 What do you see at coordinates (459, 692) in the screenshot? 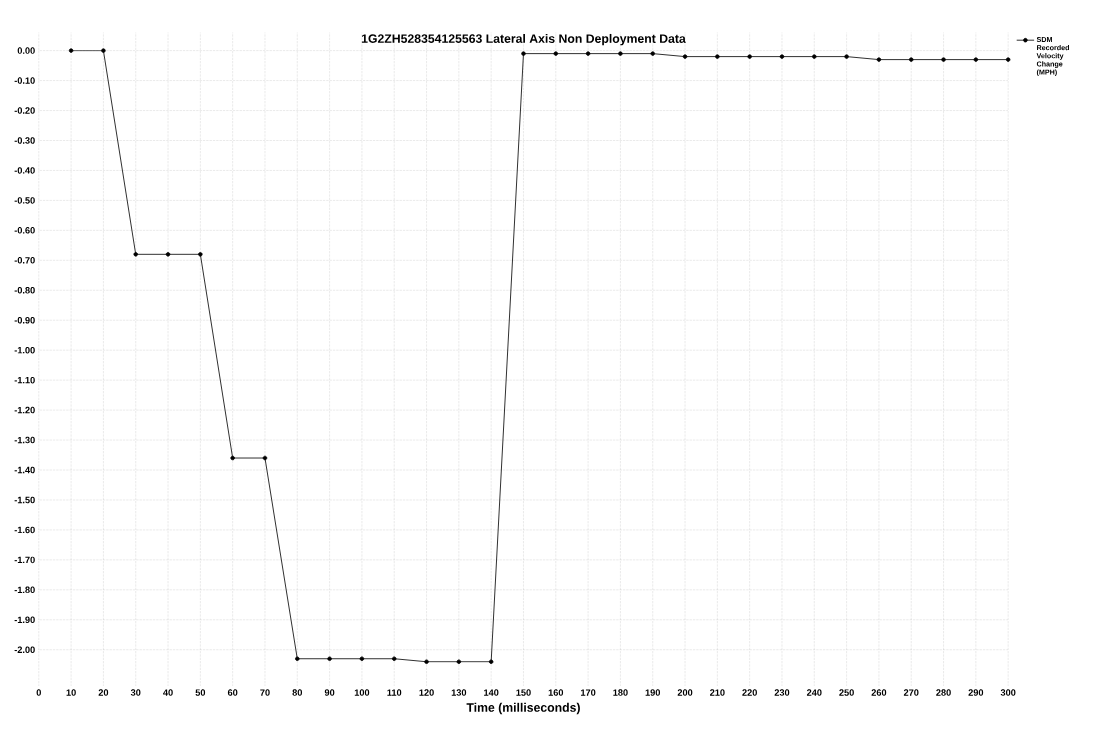
I see `x-tick-label: 130` at bounding box center [459, 692].